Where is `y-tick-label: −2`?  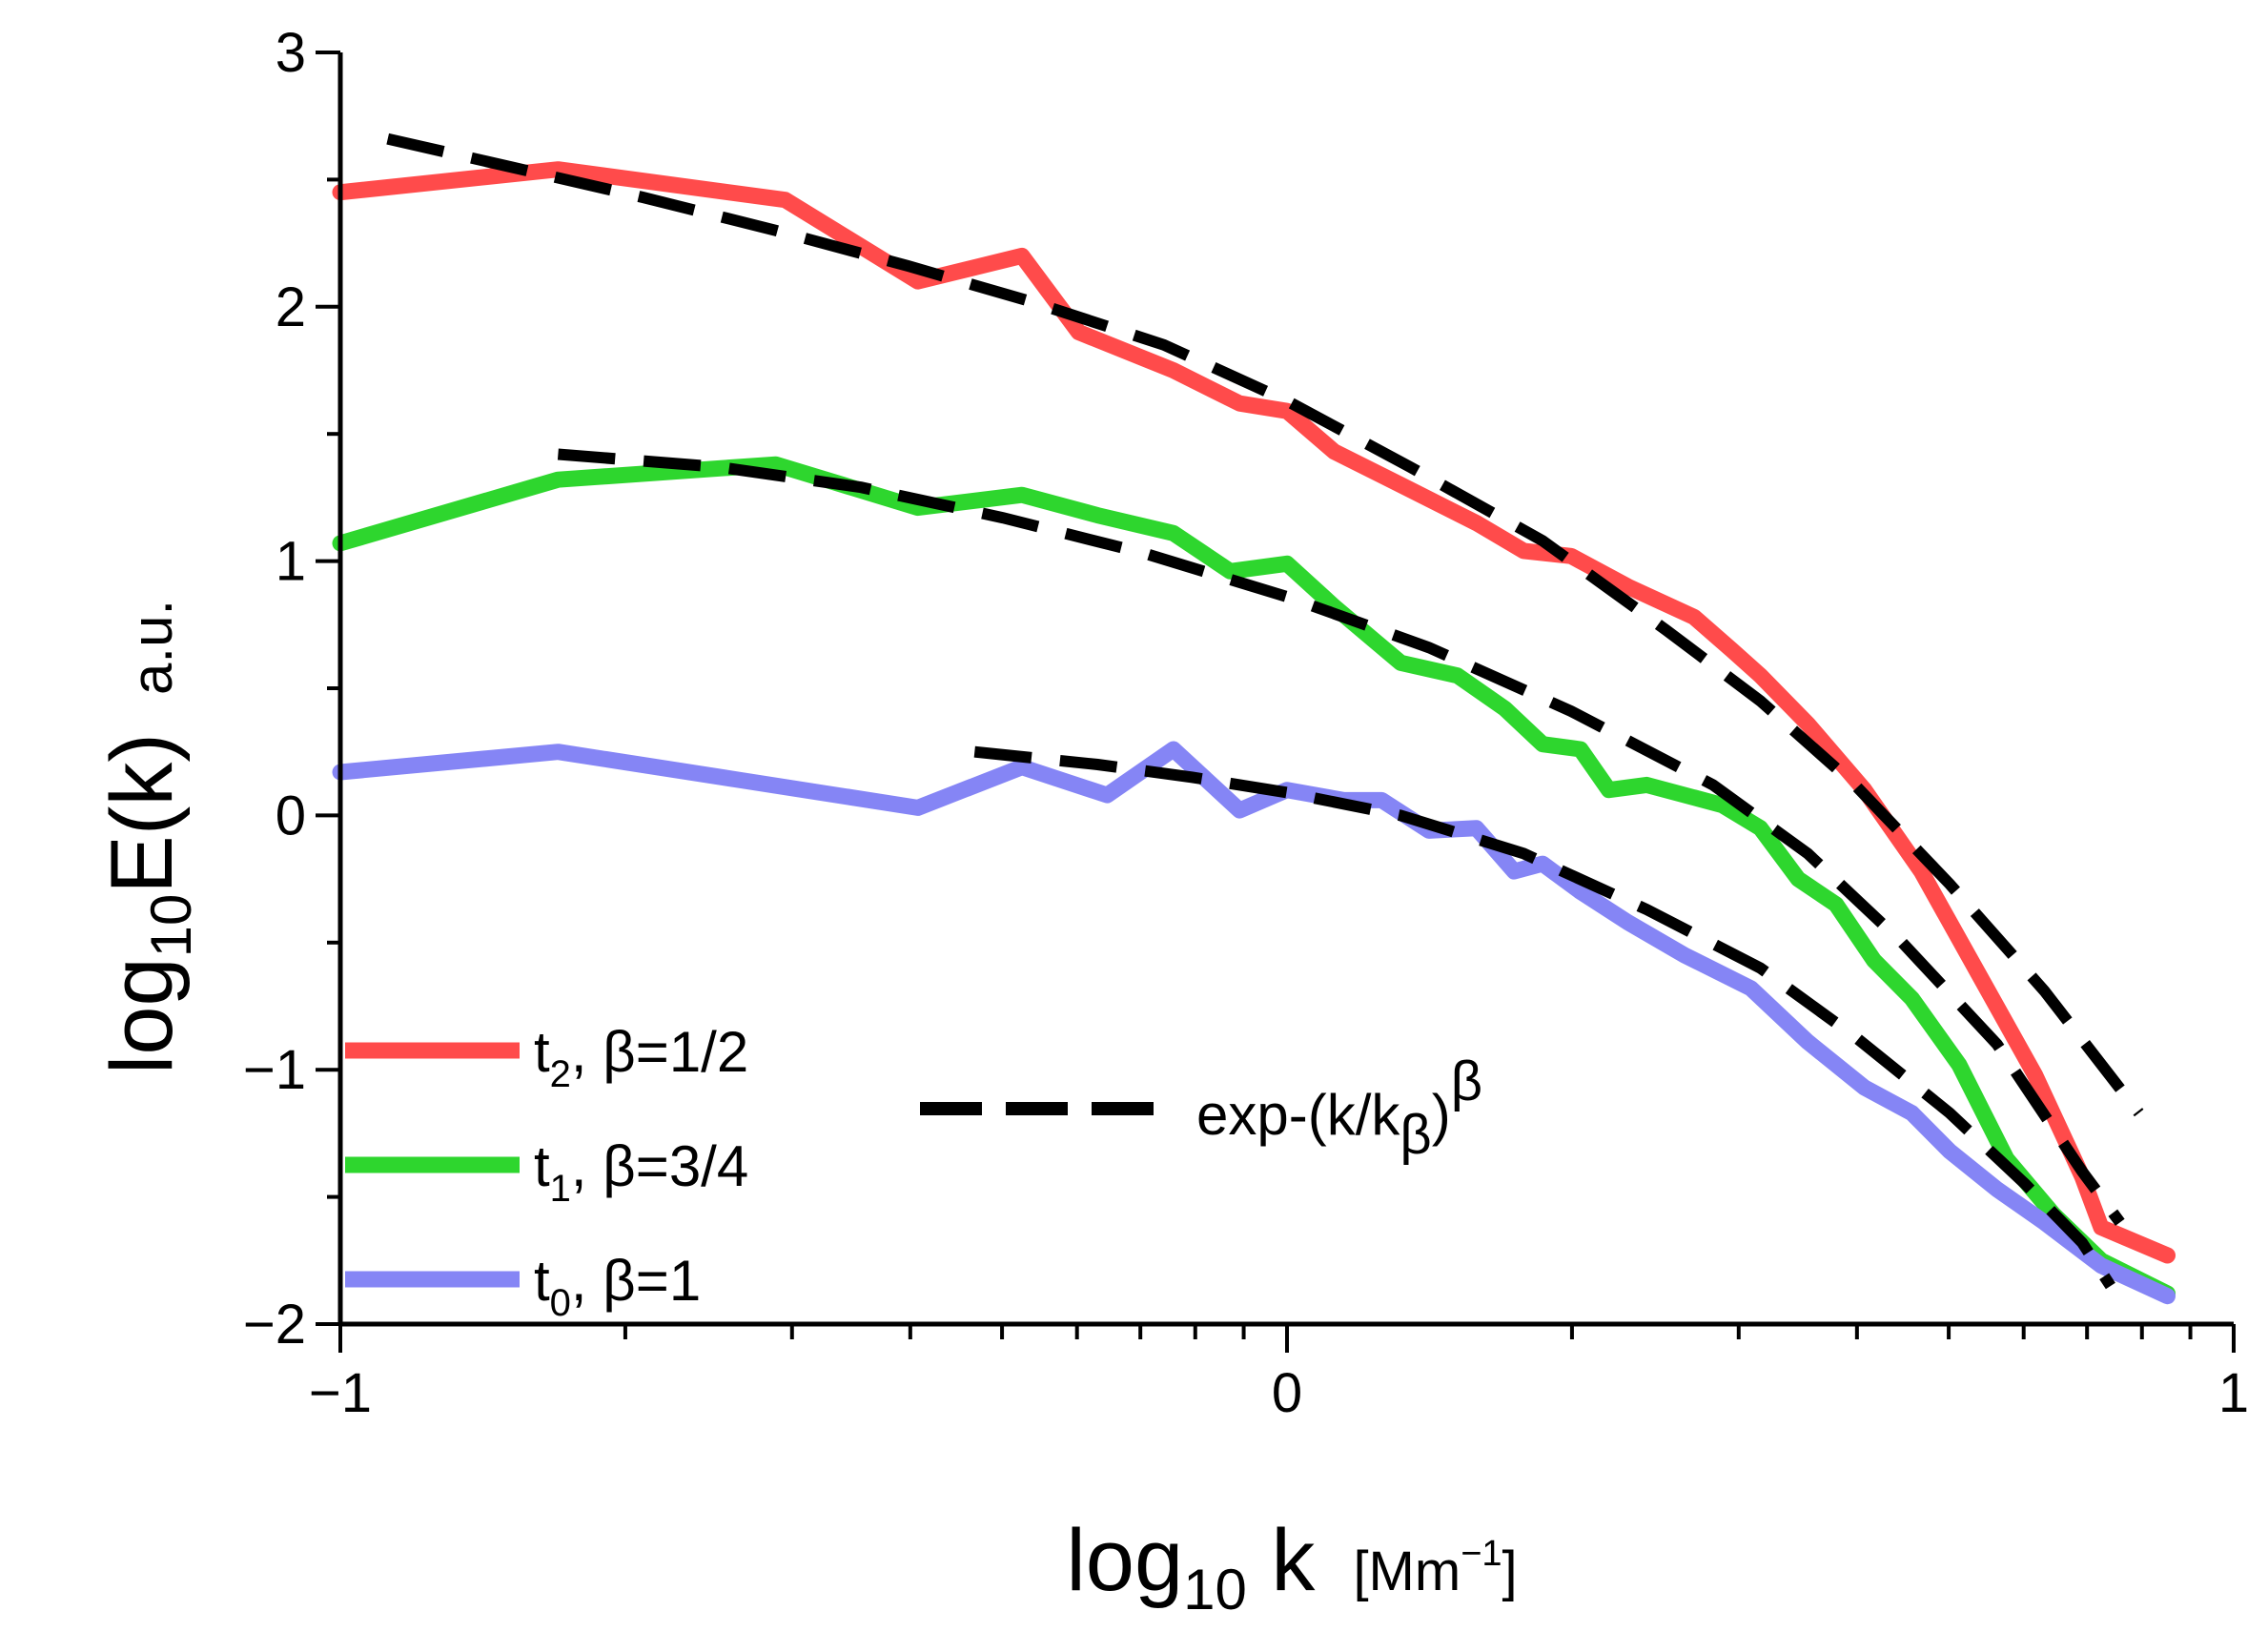
y-tick-label: −2 is located at coordinates (274, 1325).